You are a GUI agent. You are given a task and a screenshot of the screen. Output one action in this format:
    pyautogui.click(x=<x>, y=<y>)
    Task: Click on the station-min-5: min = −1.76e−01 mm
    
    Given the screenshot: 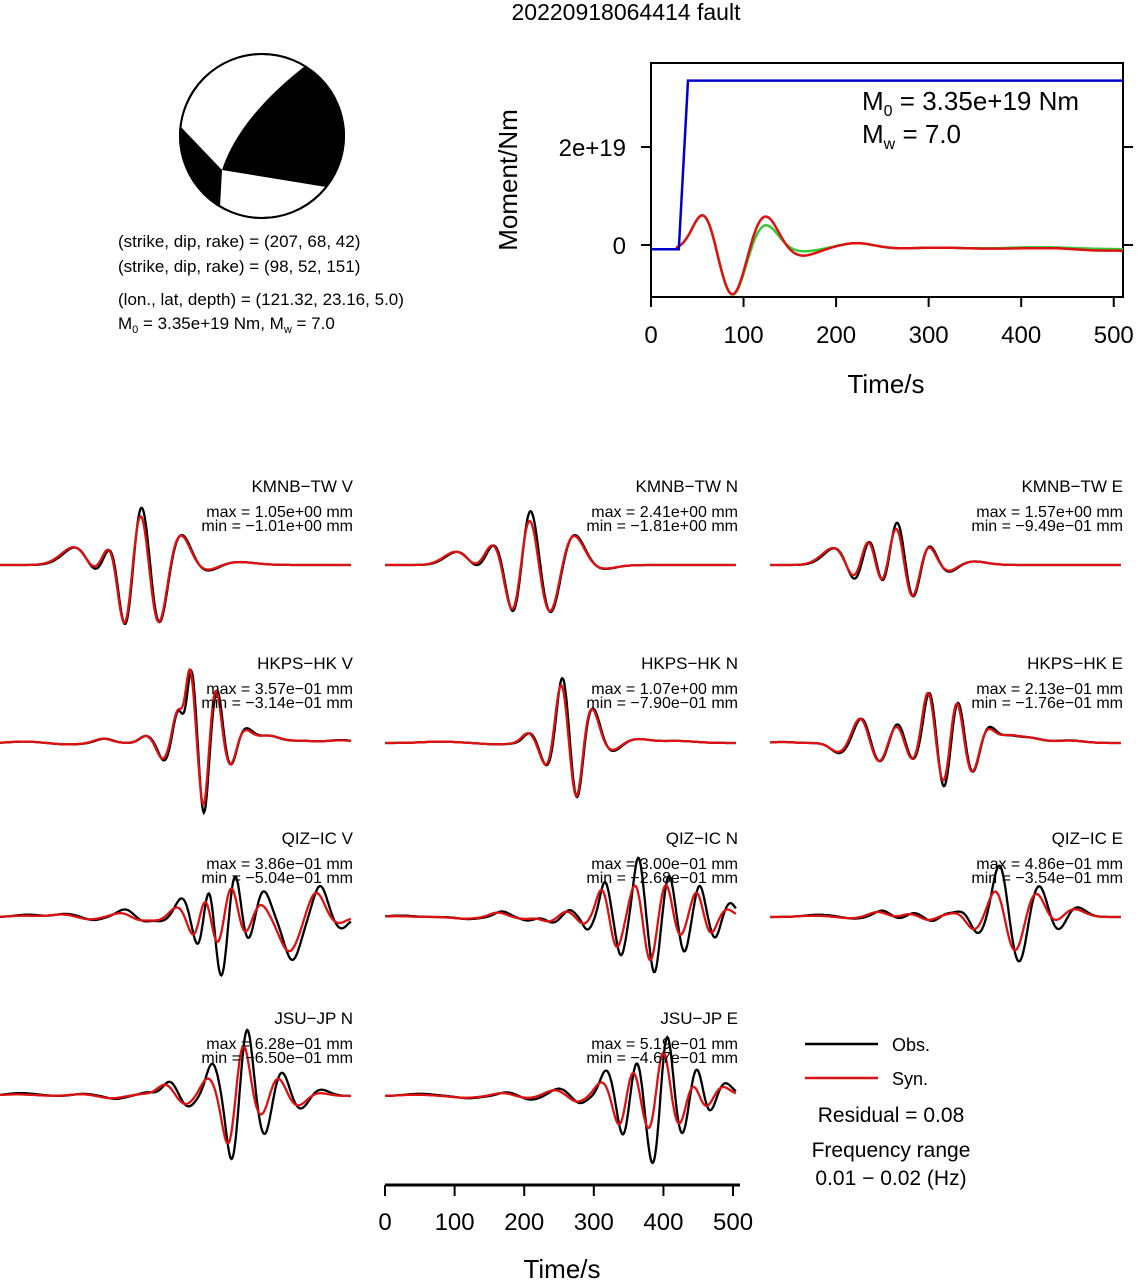 What is the action you would take?
    pyautogui.click(x=1047, y=703)
    